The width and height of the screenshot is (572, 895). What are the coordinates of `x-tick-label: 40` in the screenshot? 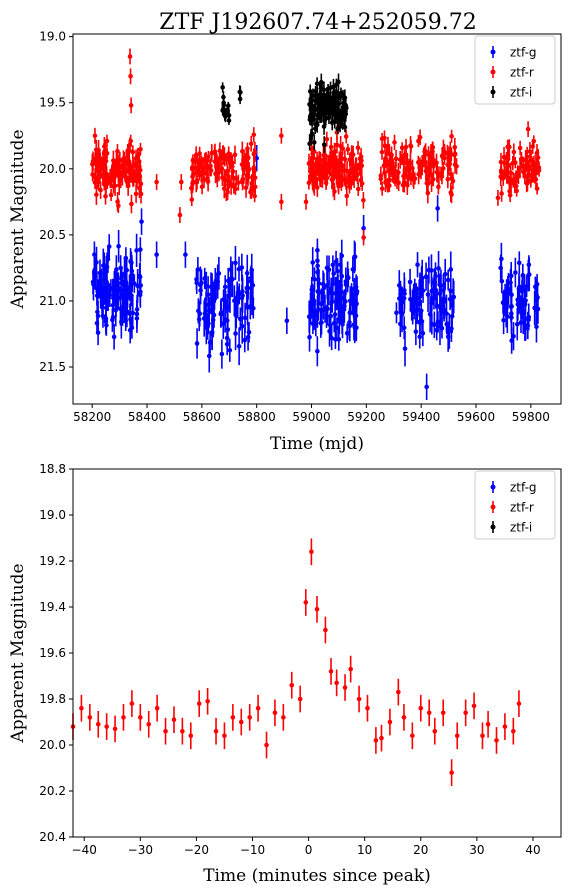 It's located at (532, 850).